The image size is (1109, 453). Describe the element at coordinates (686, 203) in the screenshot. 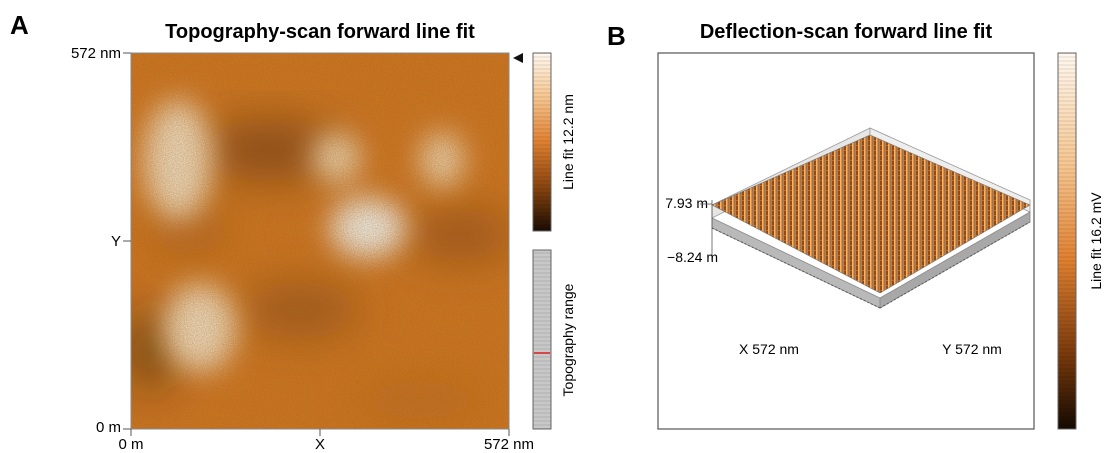

I see `z-top-label: 7.93 m` at that location.